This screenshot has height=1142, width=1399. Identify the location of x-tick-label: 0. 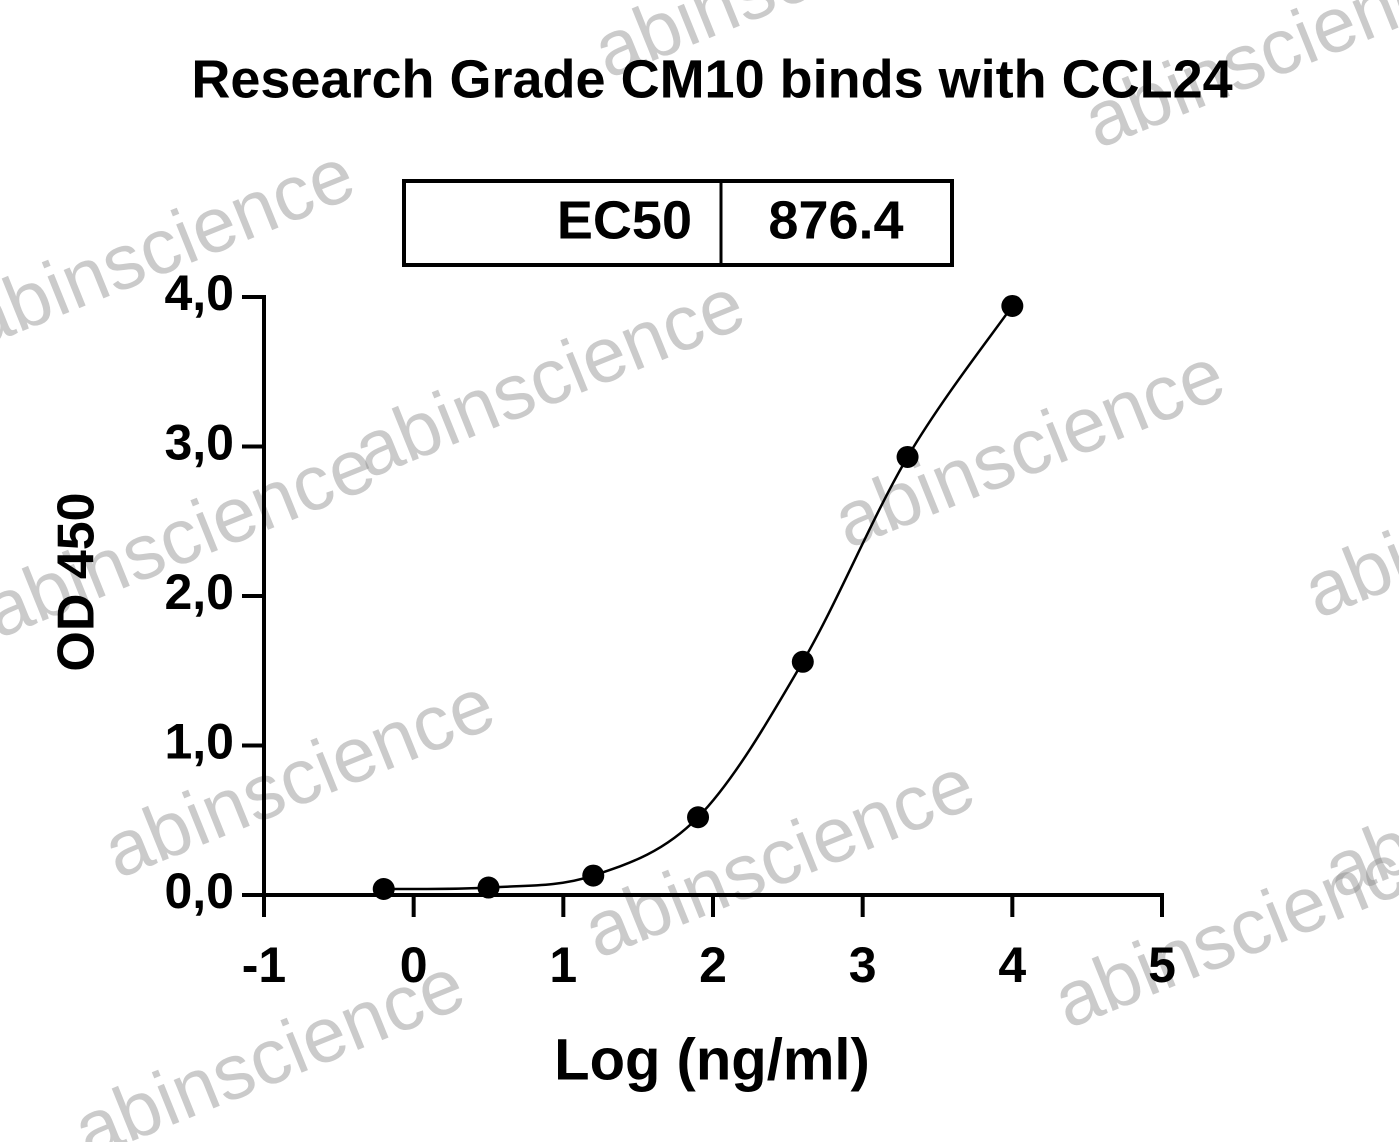
(414, 965).